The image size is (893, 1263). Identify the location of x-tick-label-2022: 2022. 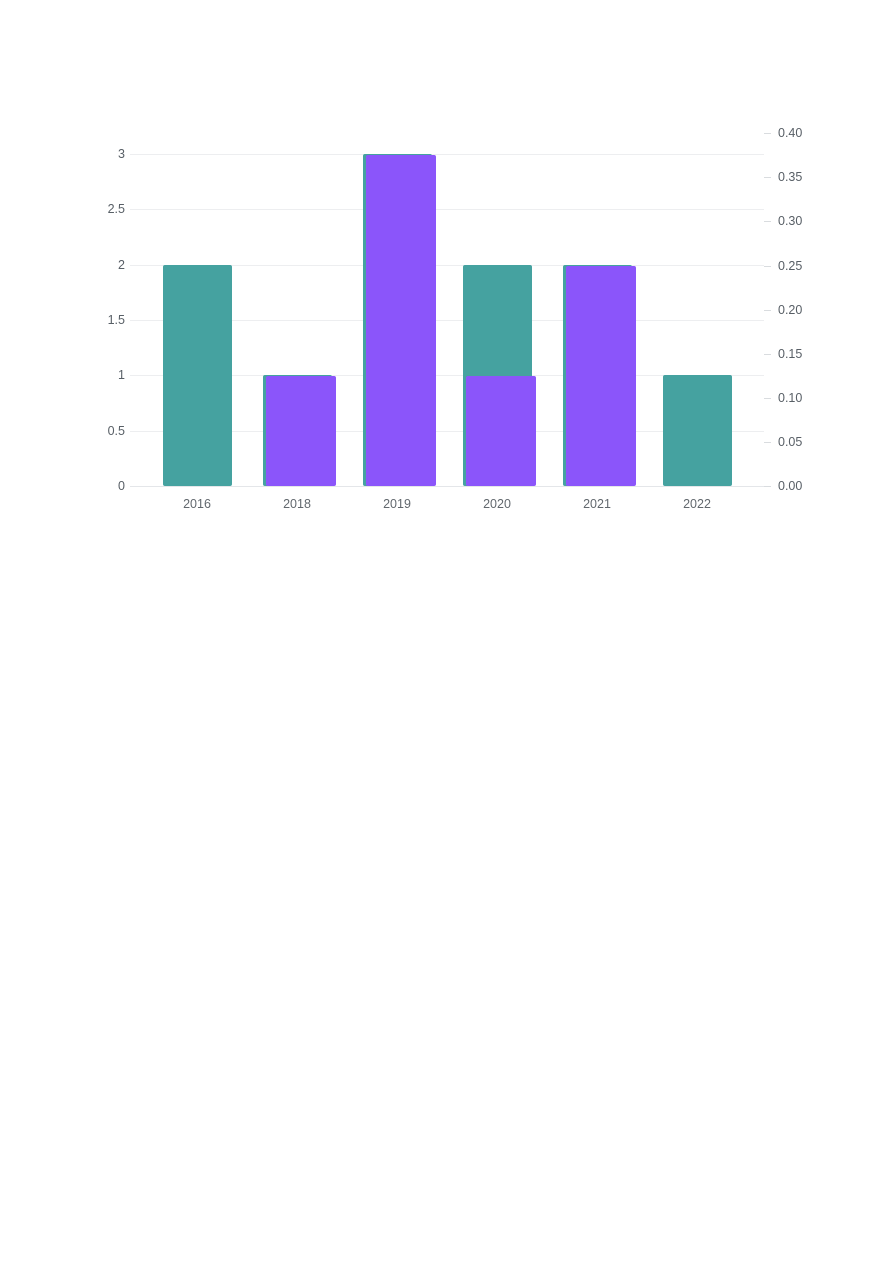
(697, 504).